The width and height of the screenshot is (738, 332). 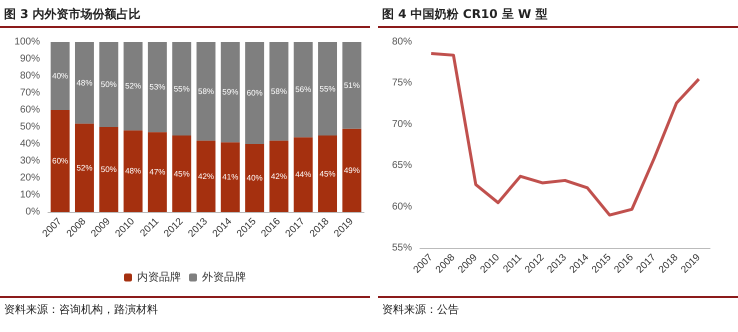 What do you see at coordinates (27, 42) in the screenshot?
I see `y-tick-label: 100%` at bounding box center [27, 42].